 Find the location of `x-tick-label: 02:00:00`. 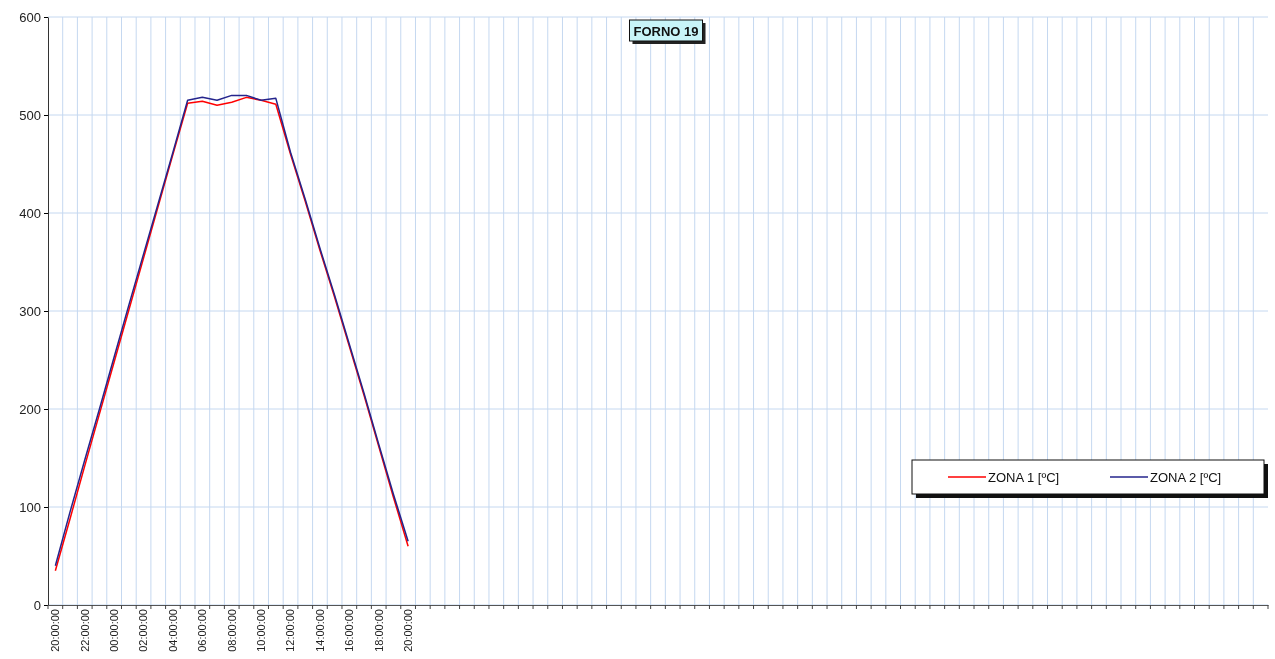

x-tick-label: 02:00:00 is located at coordinates (143, 630).